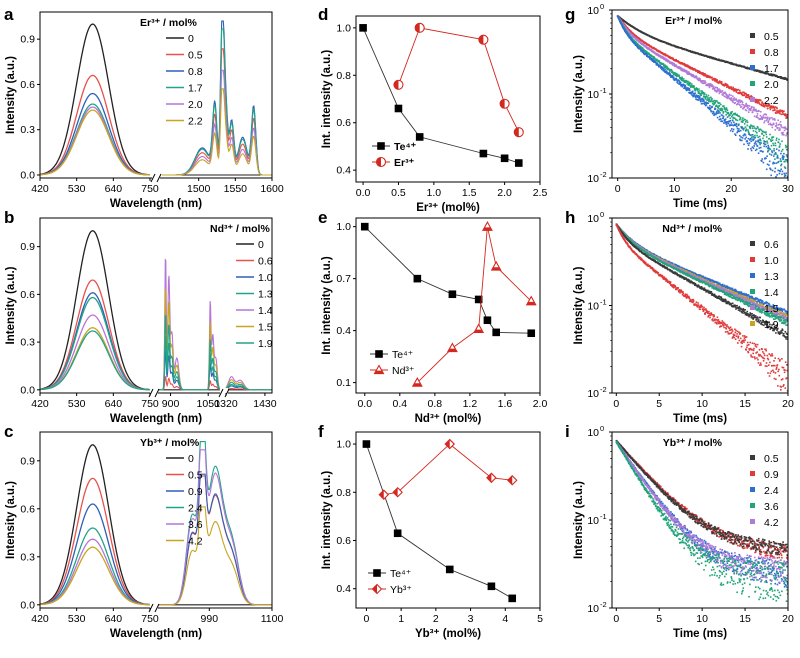 This screenshot has width=800, height=658. Describe the element at coordinates (363, 193) in the screenshot. I see `x-tick-label: 0.0` at that location.